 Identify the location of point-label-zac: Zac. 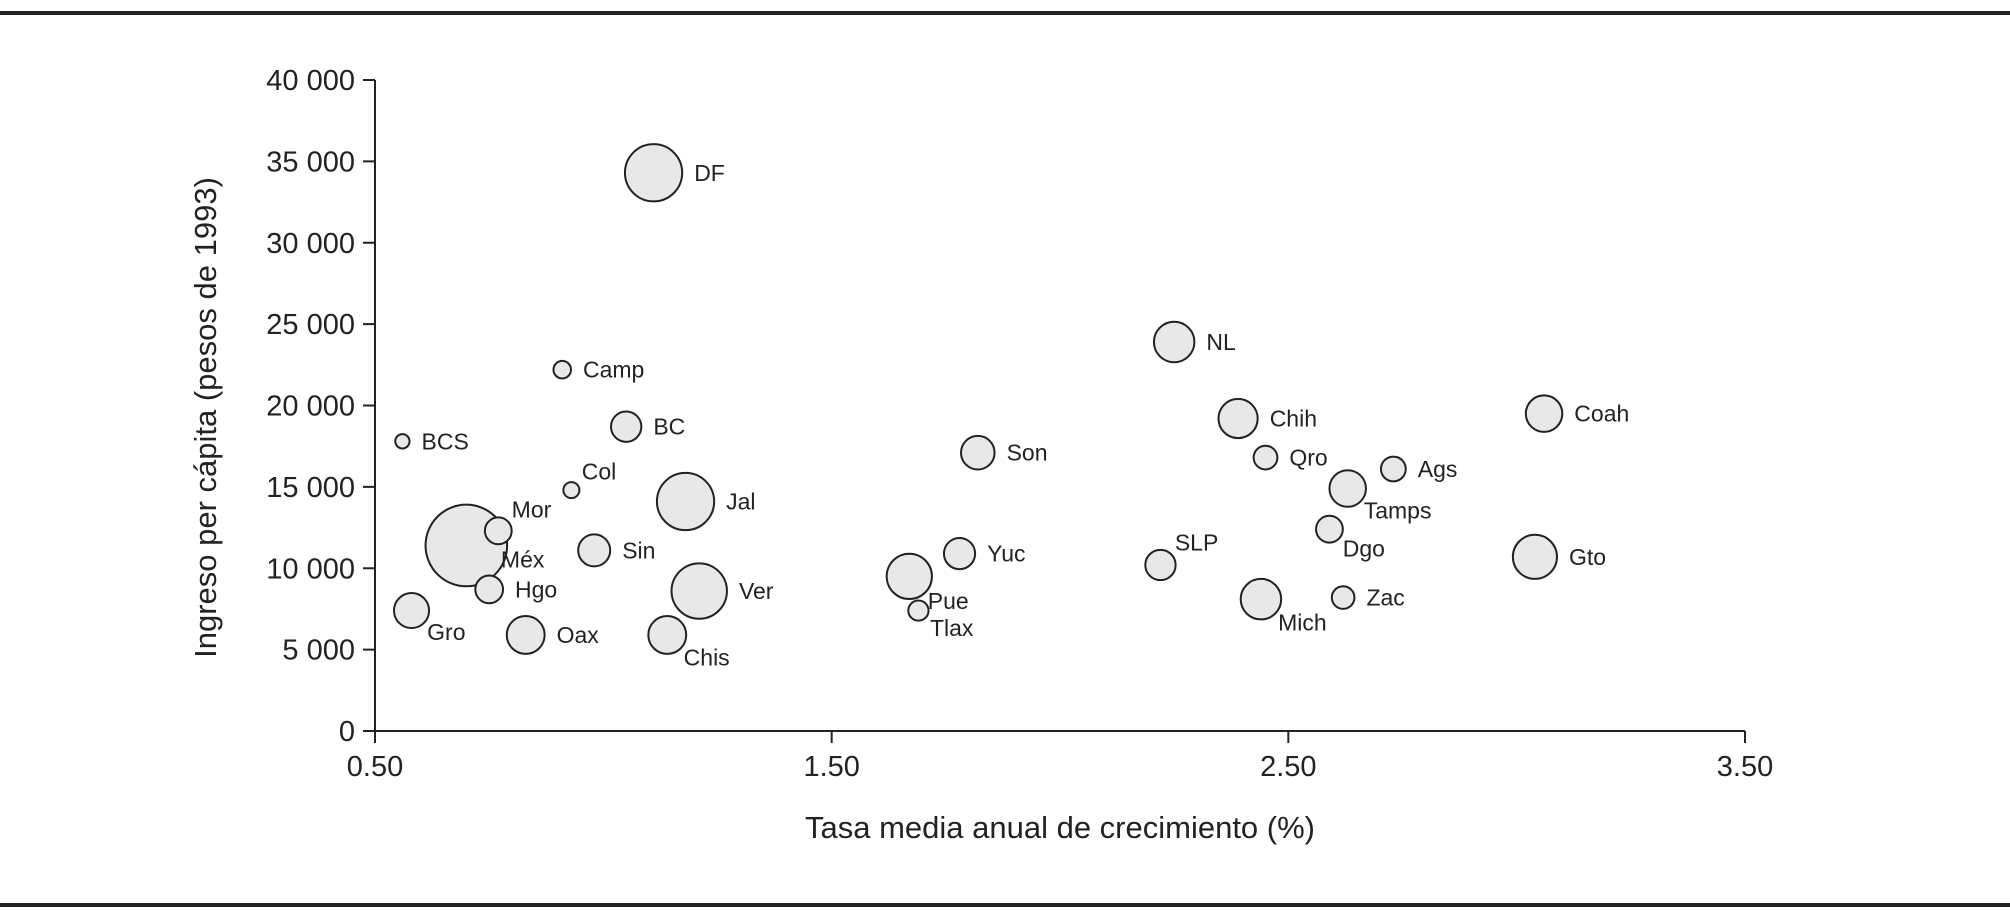
(1385, 598).